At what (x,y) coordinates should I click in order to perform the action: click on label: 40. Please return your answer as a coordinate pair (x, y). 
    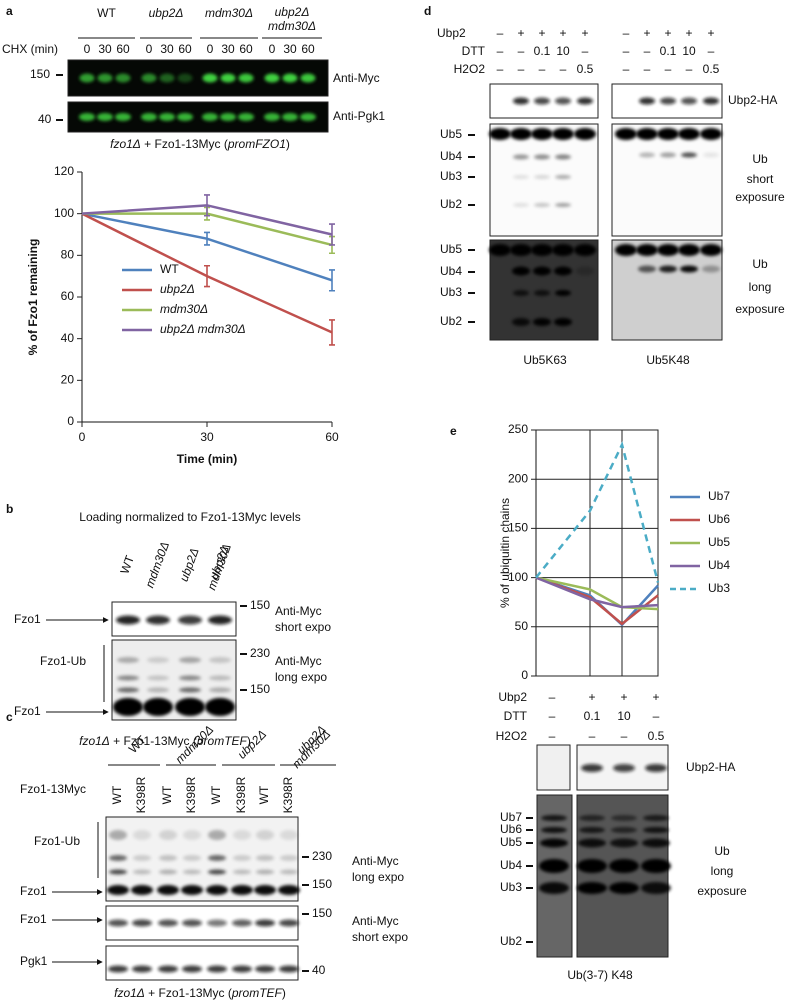
    Looking at the image, I should click on (319, 970).